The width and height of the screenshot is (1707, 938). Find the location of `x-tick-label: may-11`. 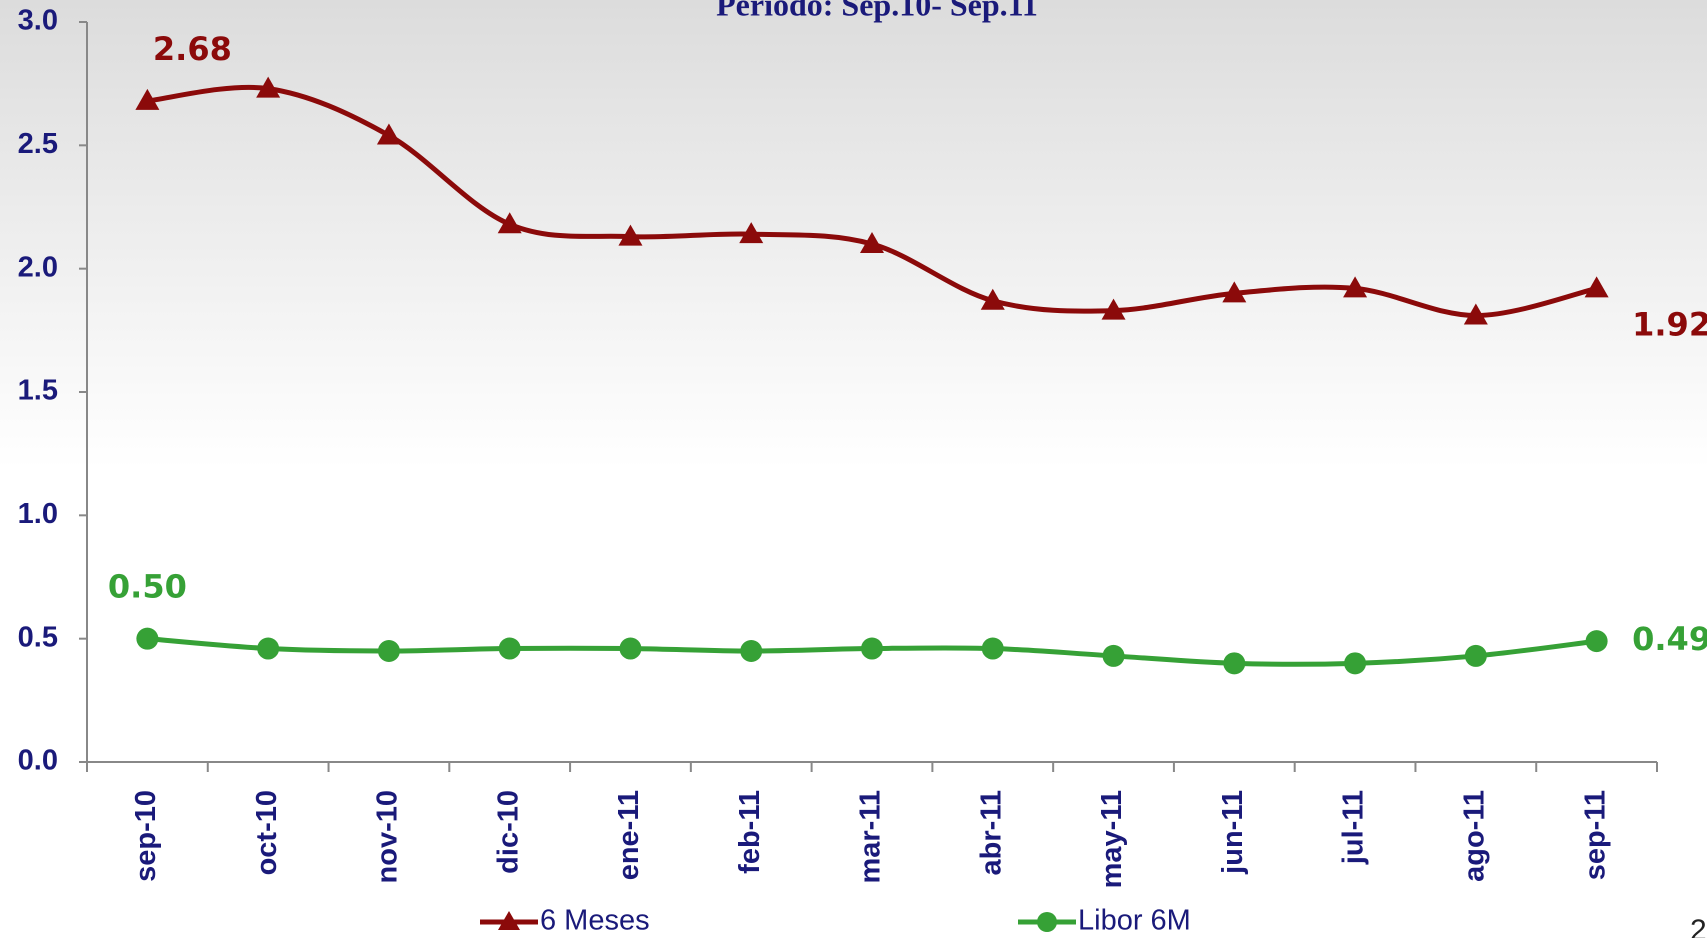

x-tick-label: may-11 is located at coordinates (1112, 839).